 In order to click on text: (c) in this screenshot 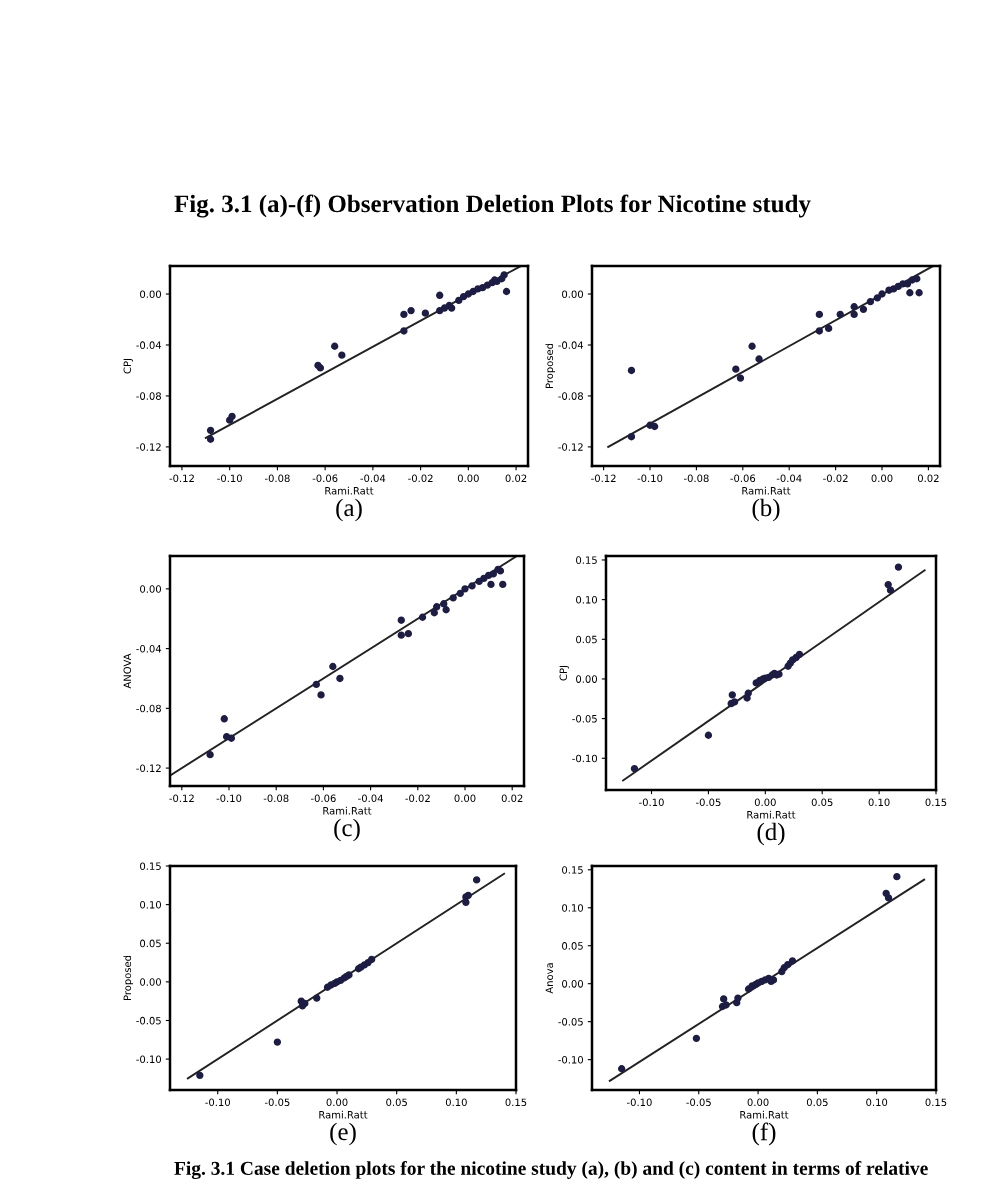, I will do `click(347, 830)`.